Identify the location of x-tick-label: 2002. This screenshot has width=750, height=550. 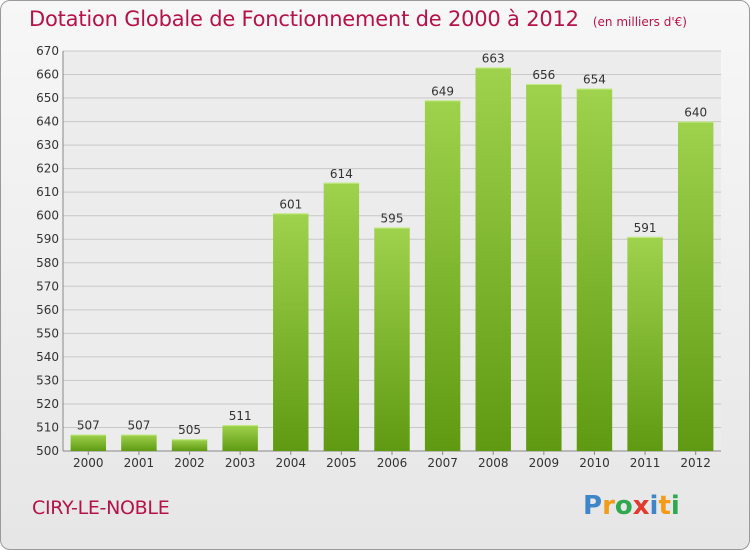
(189, 463).